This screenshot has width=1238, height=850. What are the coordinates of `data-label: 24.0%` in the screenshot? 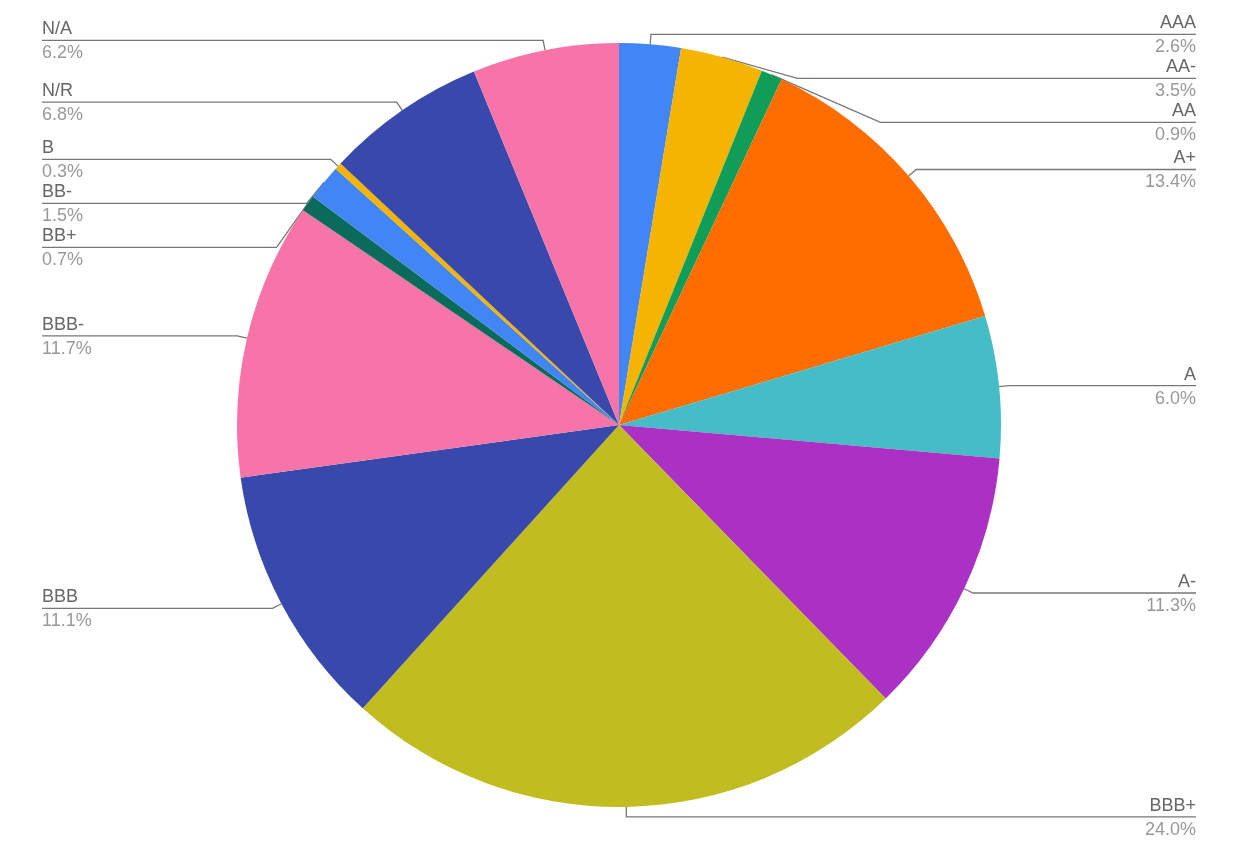 It's located at (1170, 828).